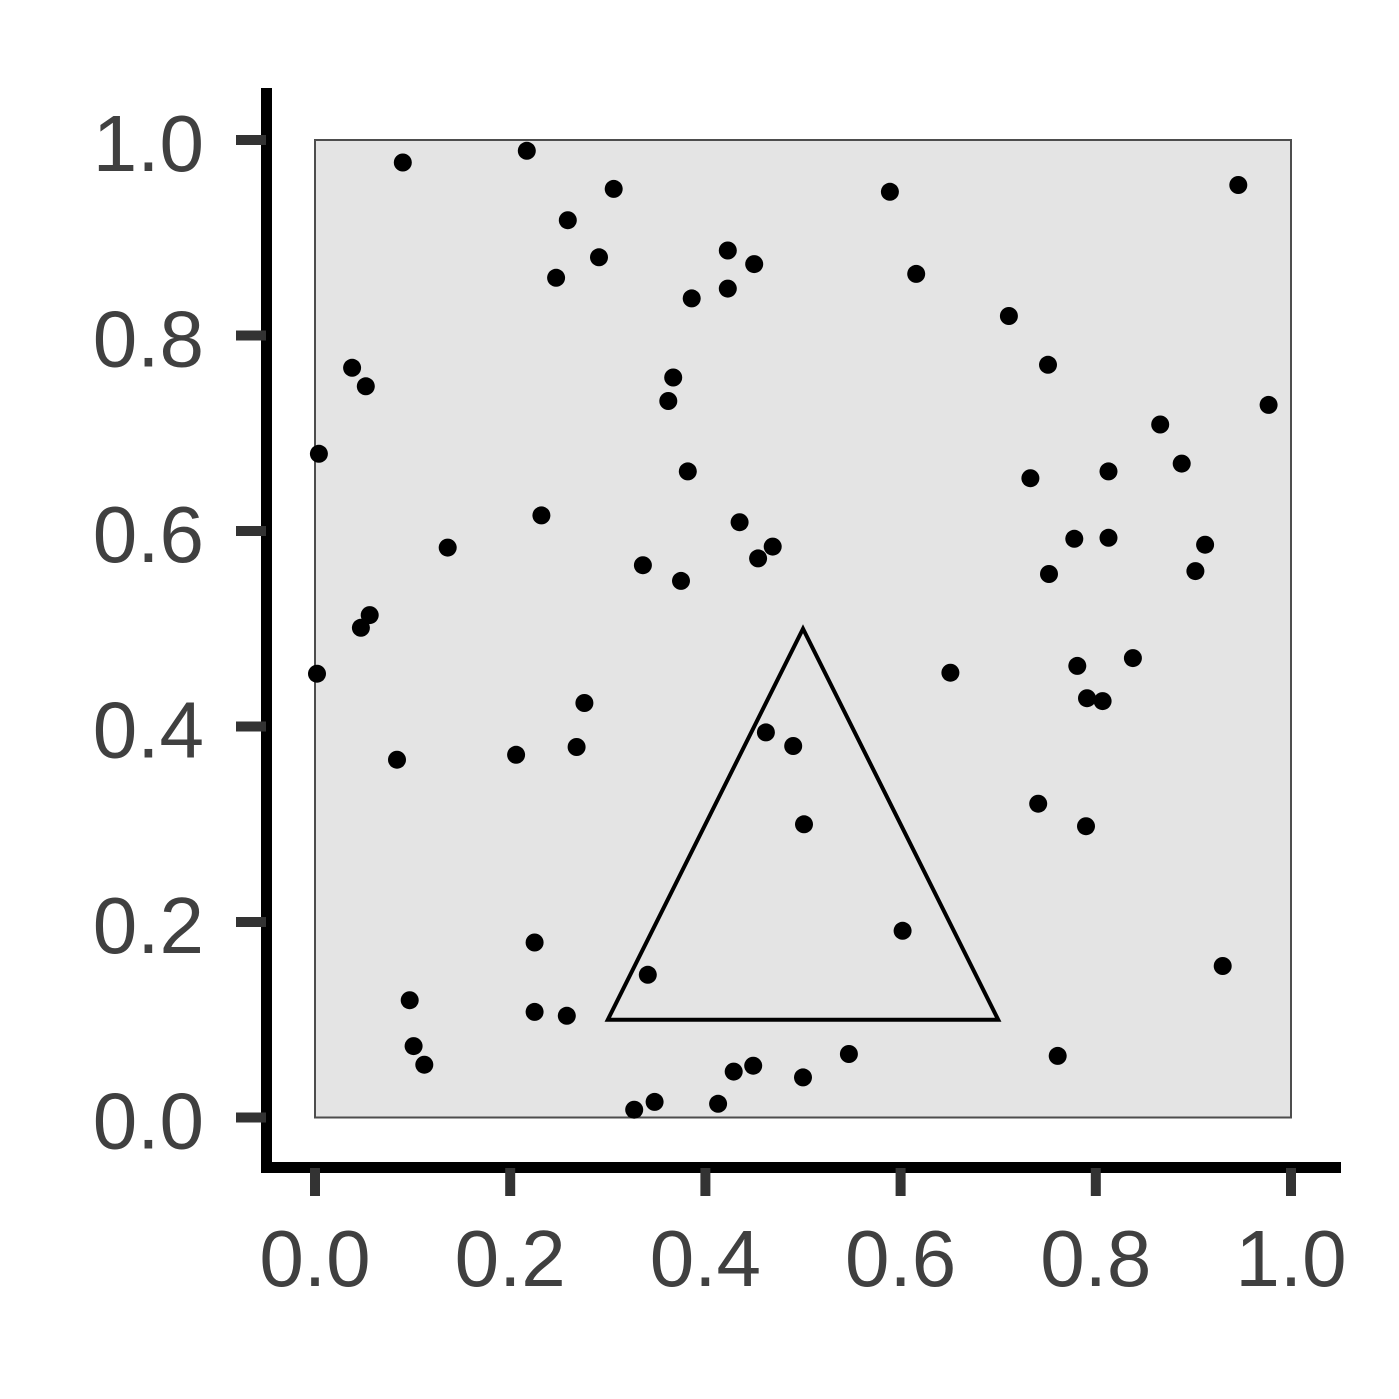 Image resolution: width=1399 pixels, height=1399 pixels. What do you see at coordinates (148, 1121) in the screenshot?
I see `y-axis-tick-label: 0.0` at bounding box center [148, 1121].